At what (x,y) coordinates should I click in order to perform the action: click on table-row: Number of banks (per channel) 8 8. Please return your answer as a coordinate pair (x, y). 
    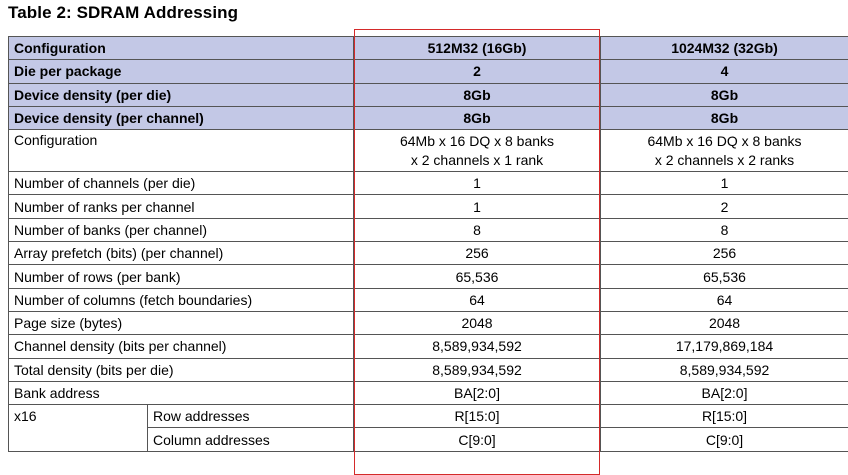
    Looking at the image, I should click on (427, 230).